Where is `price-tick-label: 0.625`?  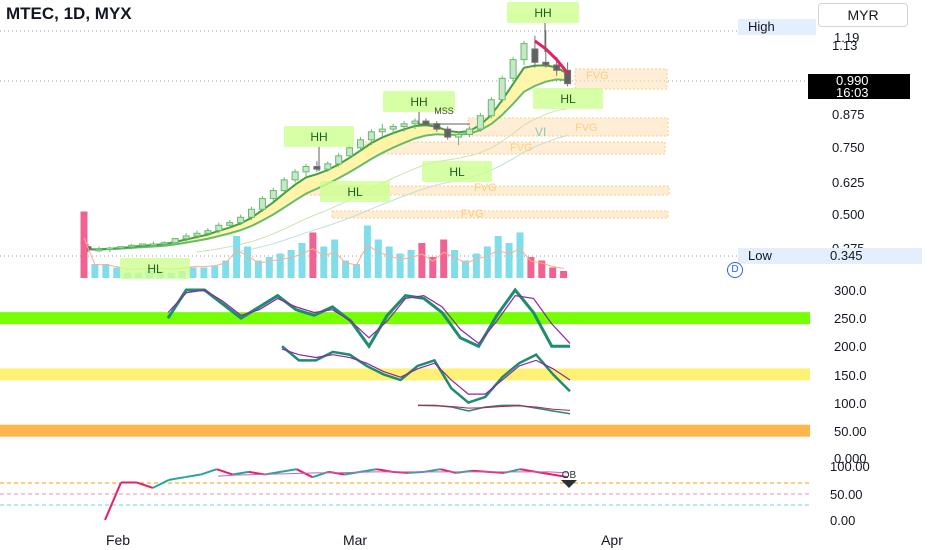 price-tick-label: 0.625 is located at coordinates (848, 182).